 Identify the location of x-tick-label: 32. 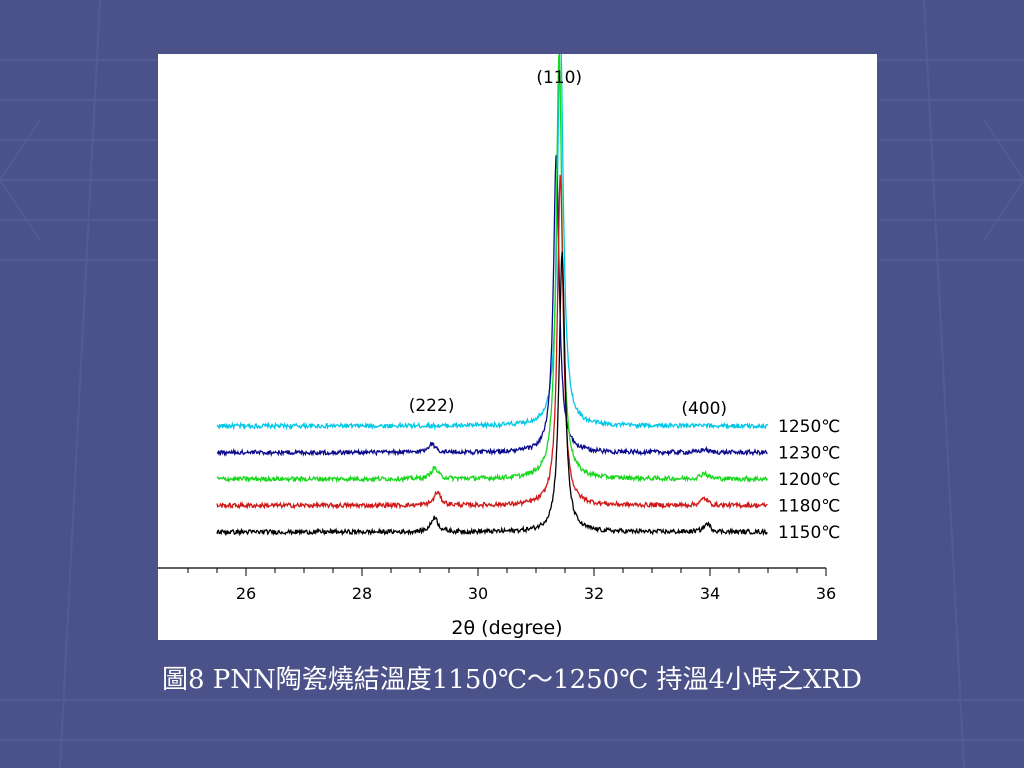
(594, 593).